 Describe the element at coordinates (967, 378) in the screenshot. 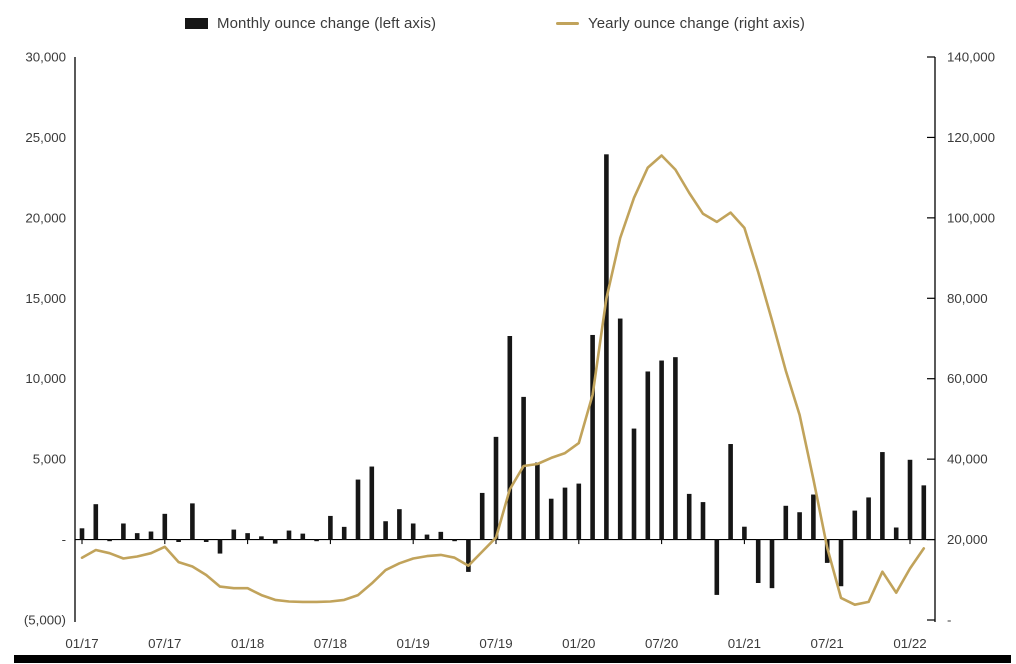

I see `y-right-tick-label: 60,000` at that location.